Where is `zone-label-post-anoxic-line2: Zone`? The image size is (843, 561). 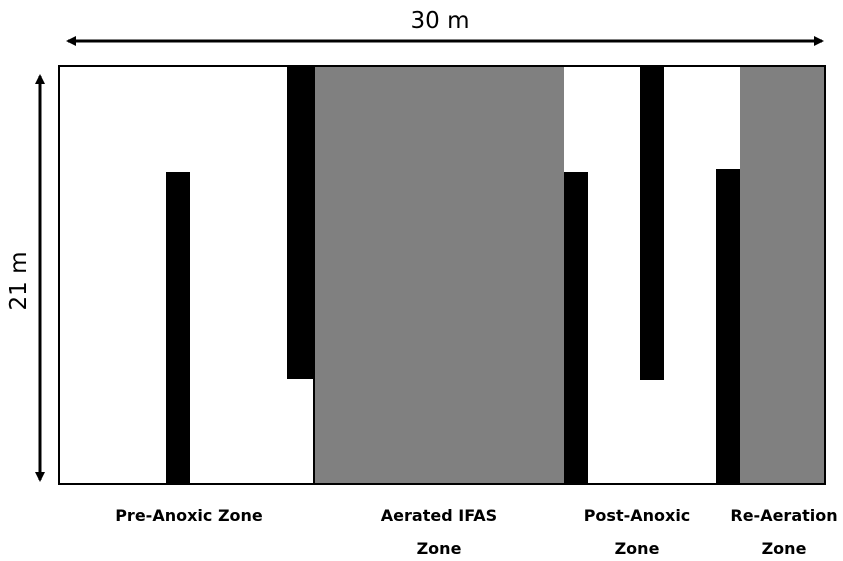
zone-label-post-anoxic-line2: Zone is located at coordinates (637, 548).